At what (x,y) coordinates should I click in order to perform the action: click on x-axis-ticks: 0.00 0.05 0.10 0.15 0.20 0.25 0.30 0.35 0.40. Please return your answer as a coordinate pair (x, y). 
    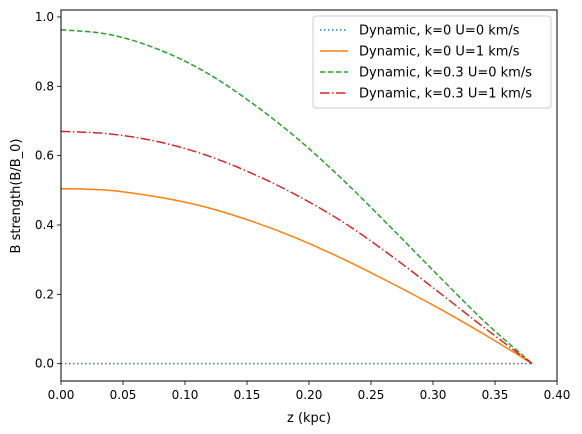
    Looking at the image, I should click on (309, 391).